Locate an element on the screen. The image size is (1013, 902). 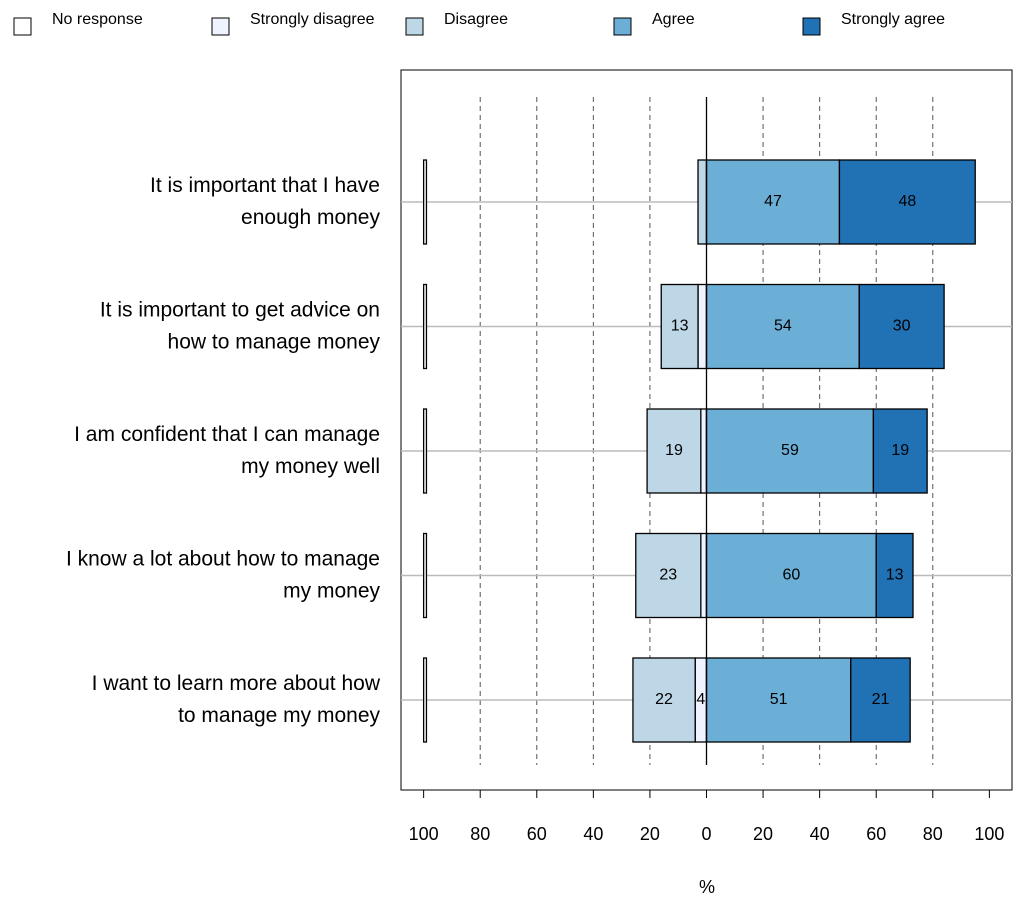
data-label: 60 is located at coordinates (791, 575).